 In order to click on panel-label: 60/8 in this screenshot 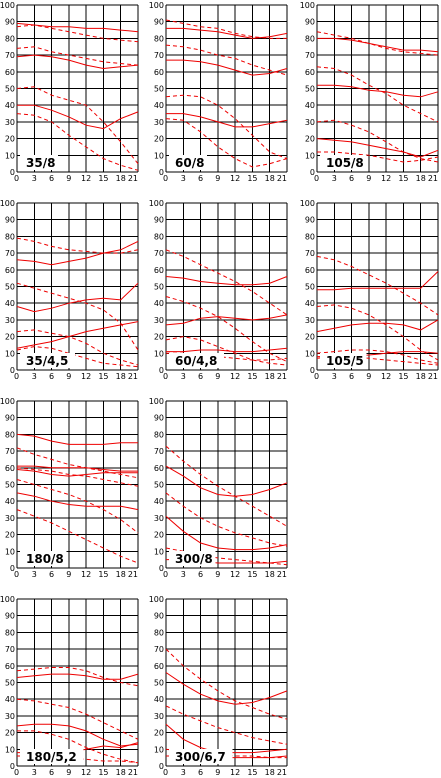, I will do `click(189, 163)`.